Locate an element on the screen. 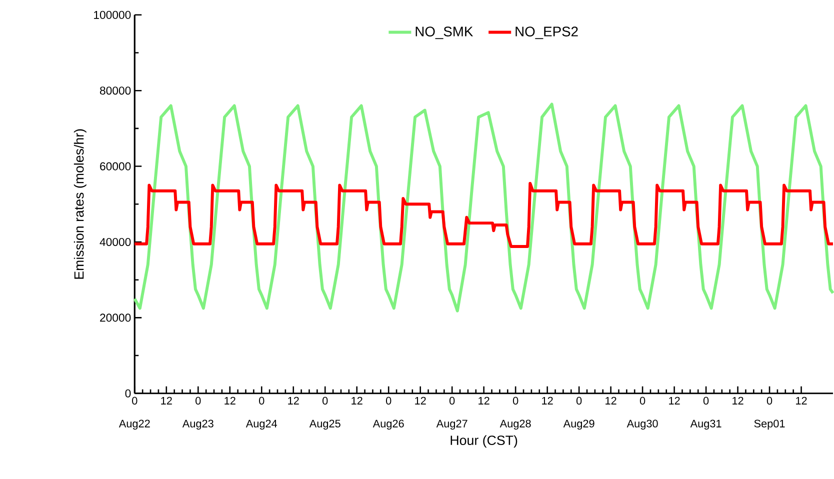 Image resolution: width=834 pixels, height=479 pixels. y-tick-label: 0 is located at coordinates (128, 393).